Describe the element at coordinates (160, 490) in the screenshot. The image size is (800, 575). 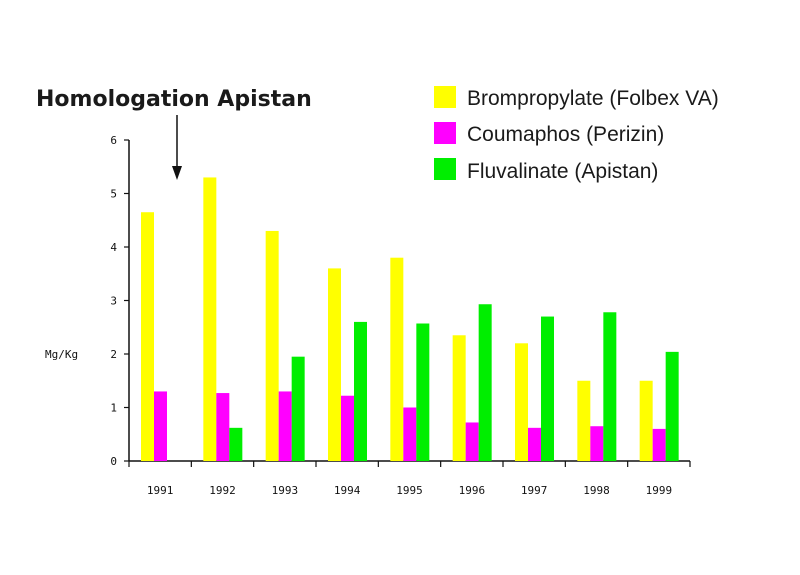
I see `x-tick-label: 1991` at that location.